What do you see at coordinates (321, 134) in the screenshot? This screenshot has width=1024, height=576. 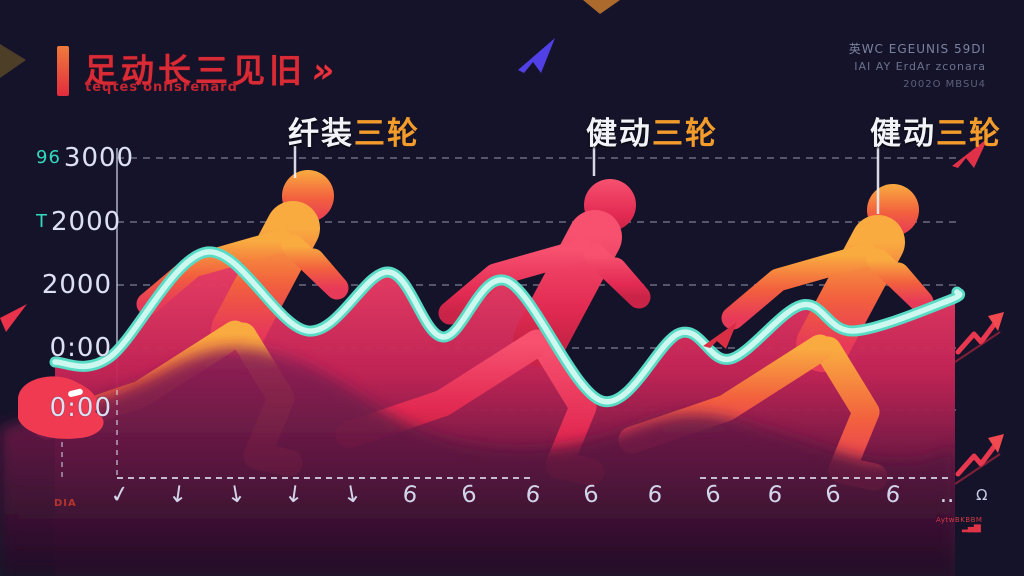 I see `runner-label-1-white: 纤装` at bounding box center [321, 134].